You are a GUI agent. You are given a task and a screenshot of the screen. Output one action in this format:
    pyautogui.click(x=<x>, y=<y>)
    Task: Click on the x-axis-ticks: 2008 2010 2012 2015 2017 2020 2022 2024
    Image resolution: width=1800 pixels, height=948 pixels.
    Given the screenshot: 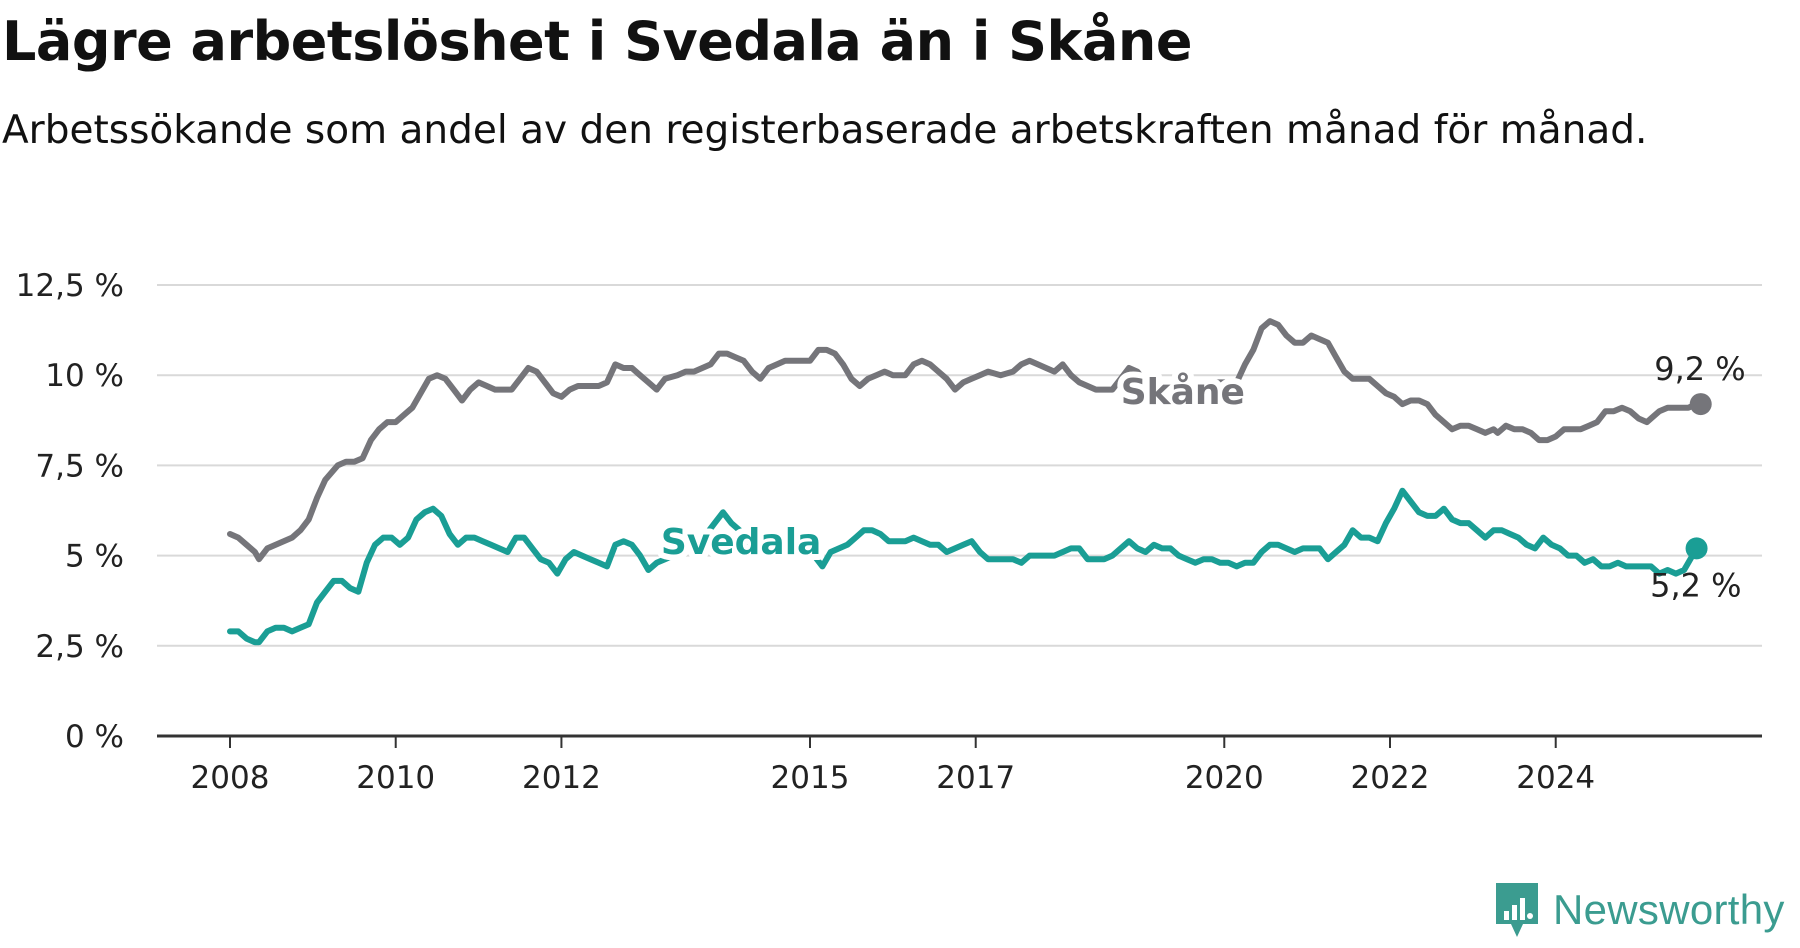 What is the action you would take?
    pyautogui.click(x=893, y=766)
    